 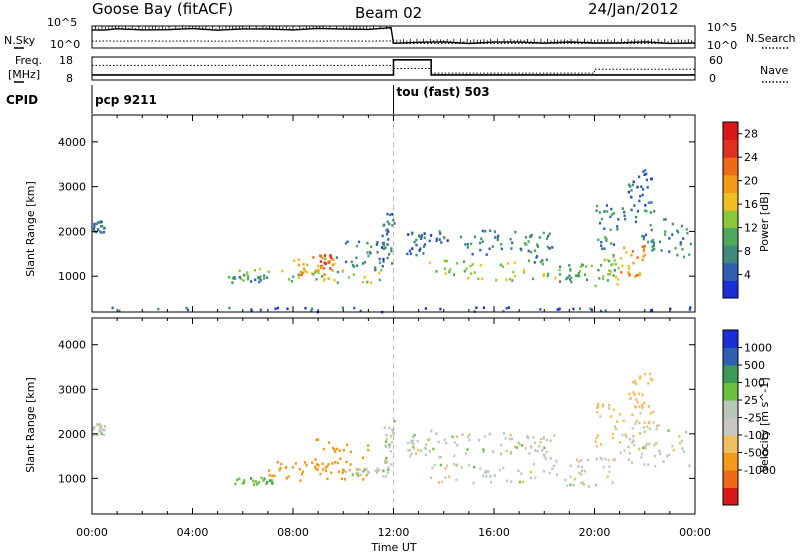 I want to click on power-colorbar-cell, so click(x=730, y=131).